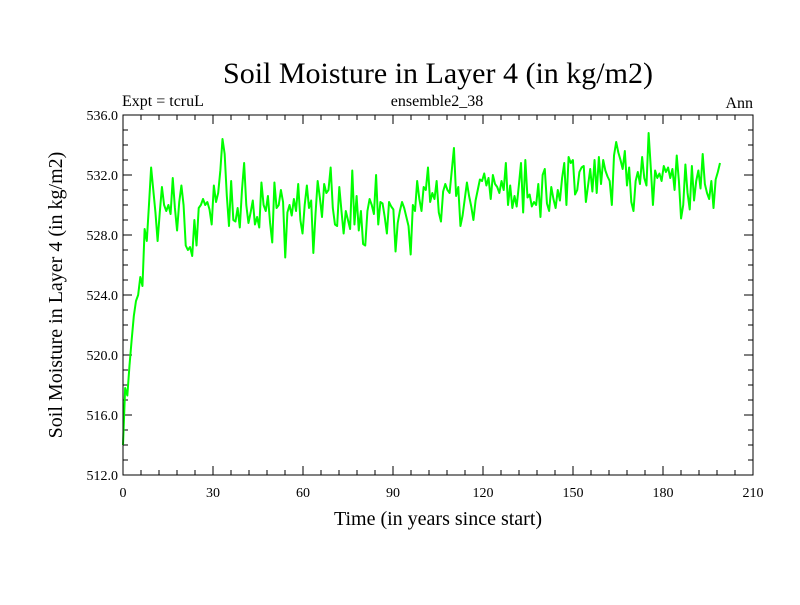 Image resolution: width=800 pixels, height=605 pixels. Describe the element at coordinates (123, 493) in the screenshot. I see `x-tick-label: 0` at that location.